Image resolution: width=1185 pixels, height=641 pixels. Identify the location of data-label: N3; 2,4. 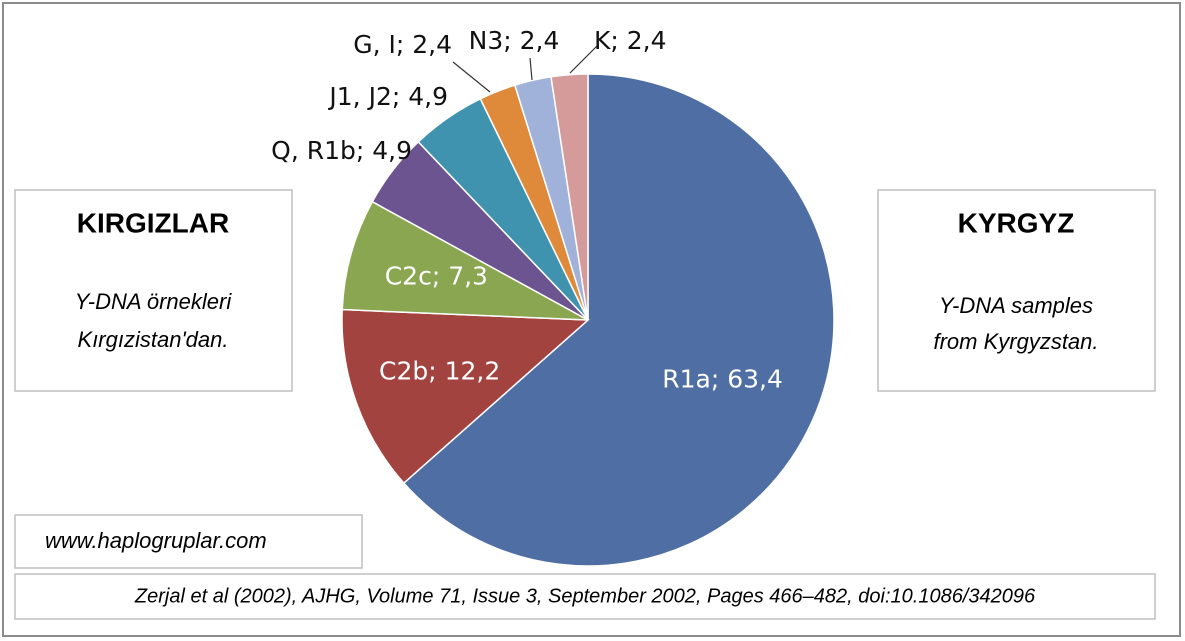
(514, 40).